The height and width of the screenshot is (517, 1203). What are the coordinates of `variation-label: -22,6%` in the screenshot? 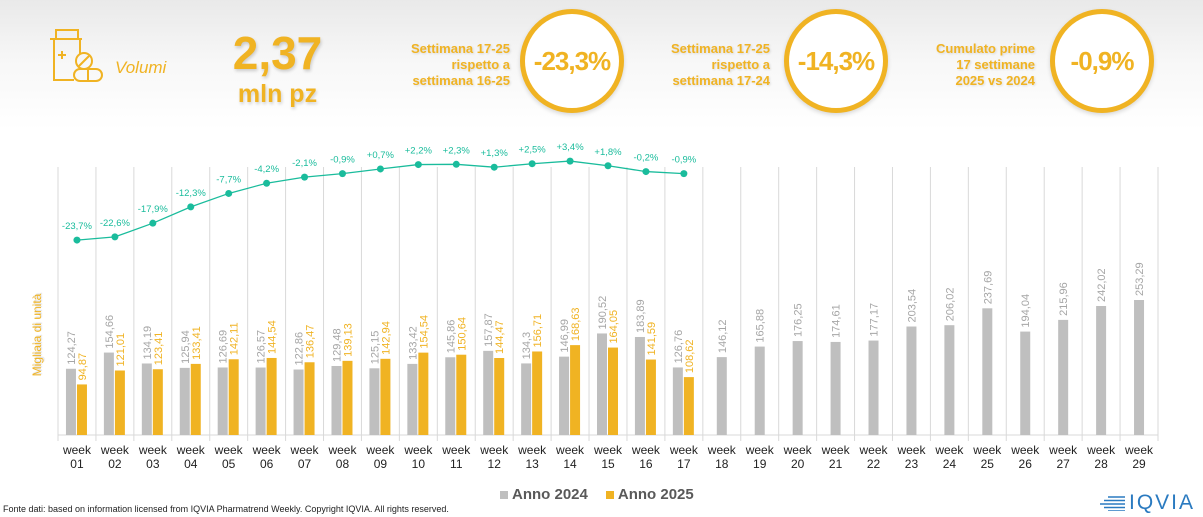 It's located at (115, 223).